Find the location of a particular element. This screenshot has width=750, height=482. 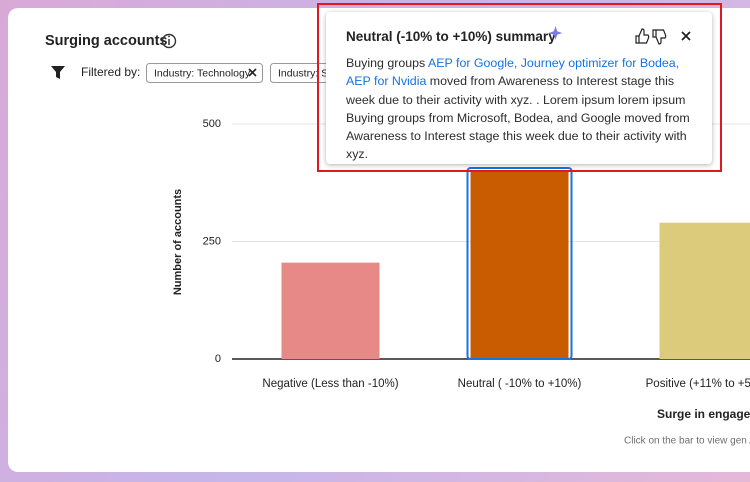

filter-chip is located at coordinates (204, 73).